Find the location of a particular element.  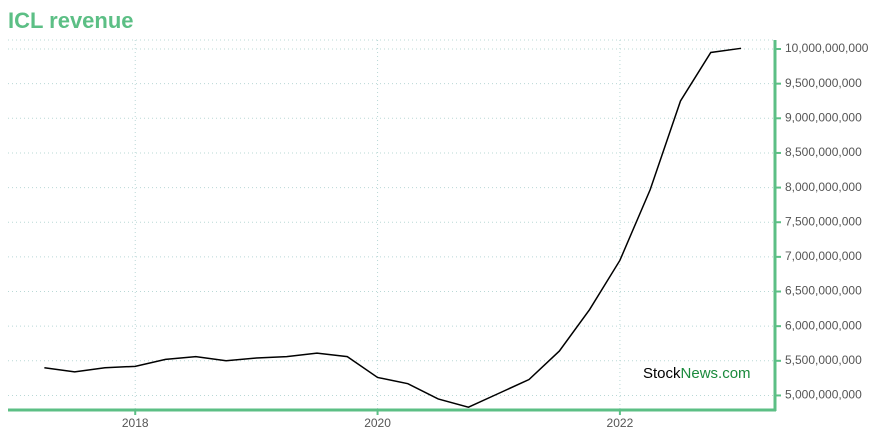

y-tick-label: 8,000,000,000 is located at coordinates (823, 187).